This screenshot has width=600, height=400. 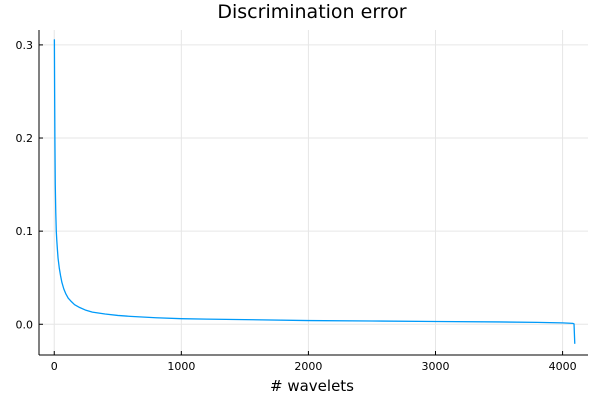 What do you see at coordinates (308, 366) in the screenshot?
I see `x-tick-label: 2000` at bounding box center [308, 366].